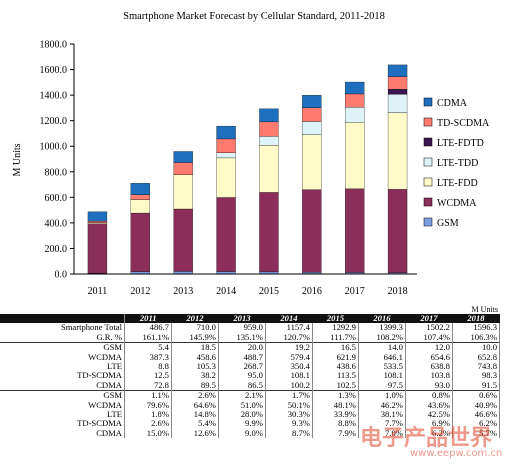 The width and height of the screenshot is (508, 468). What do you see at coordinates (56, 198) in the screenshot?
I see `y-tick-label: 600.0` at bounding box center [56, 198].